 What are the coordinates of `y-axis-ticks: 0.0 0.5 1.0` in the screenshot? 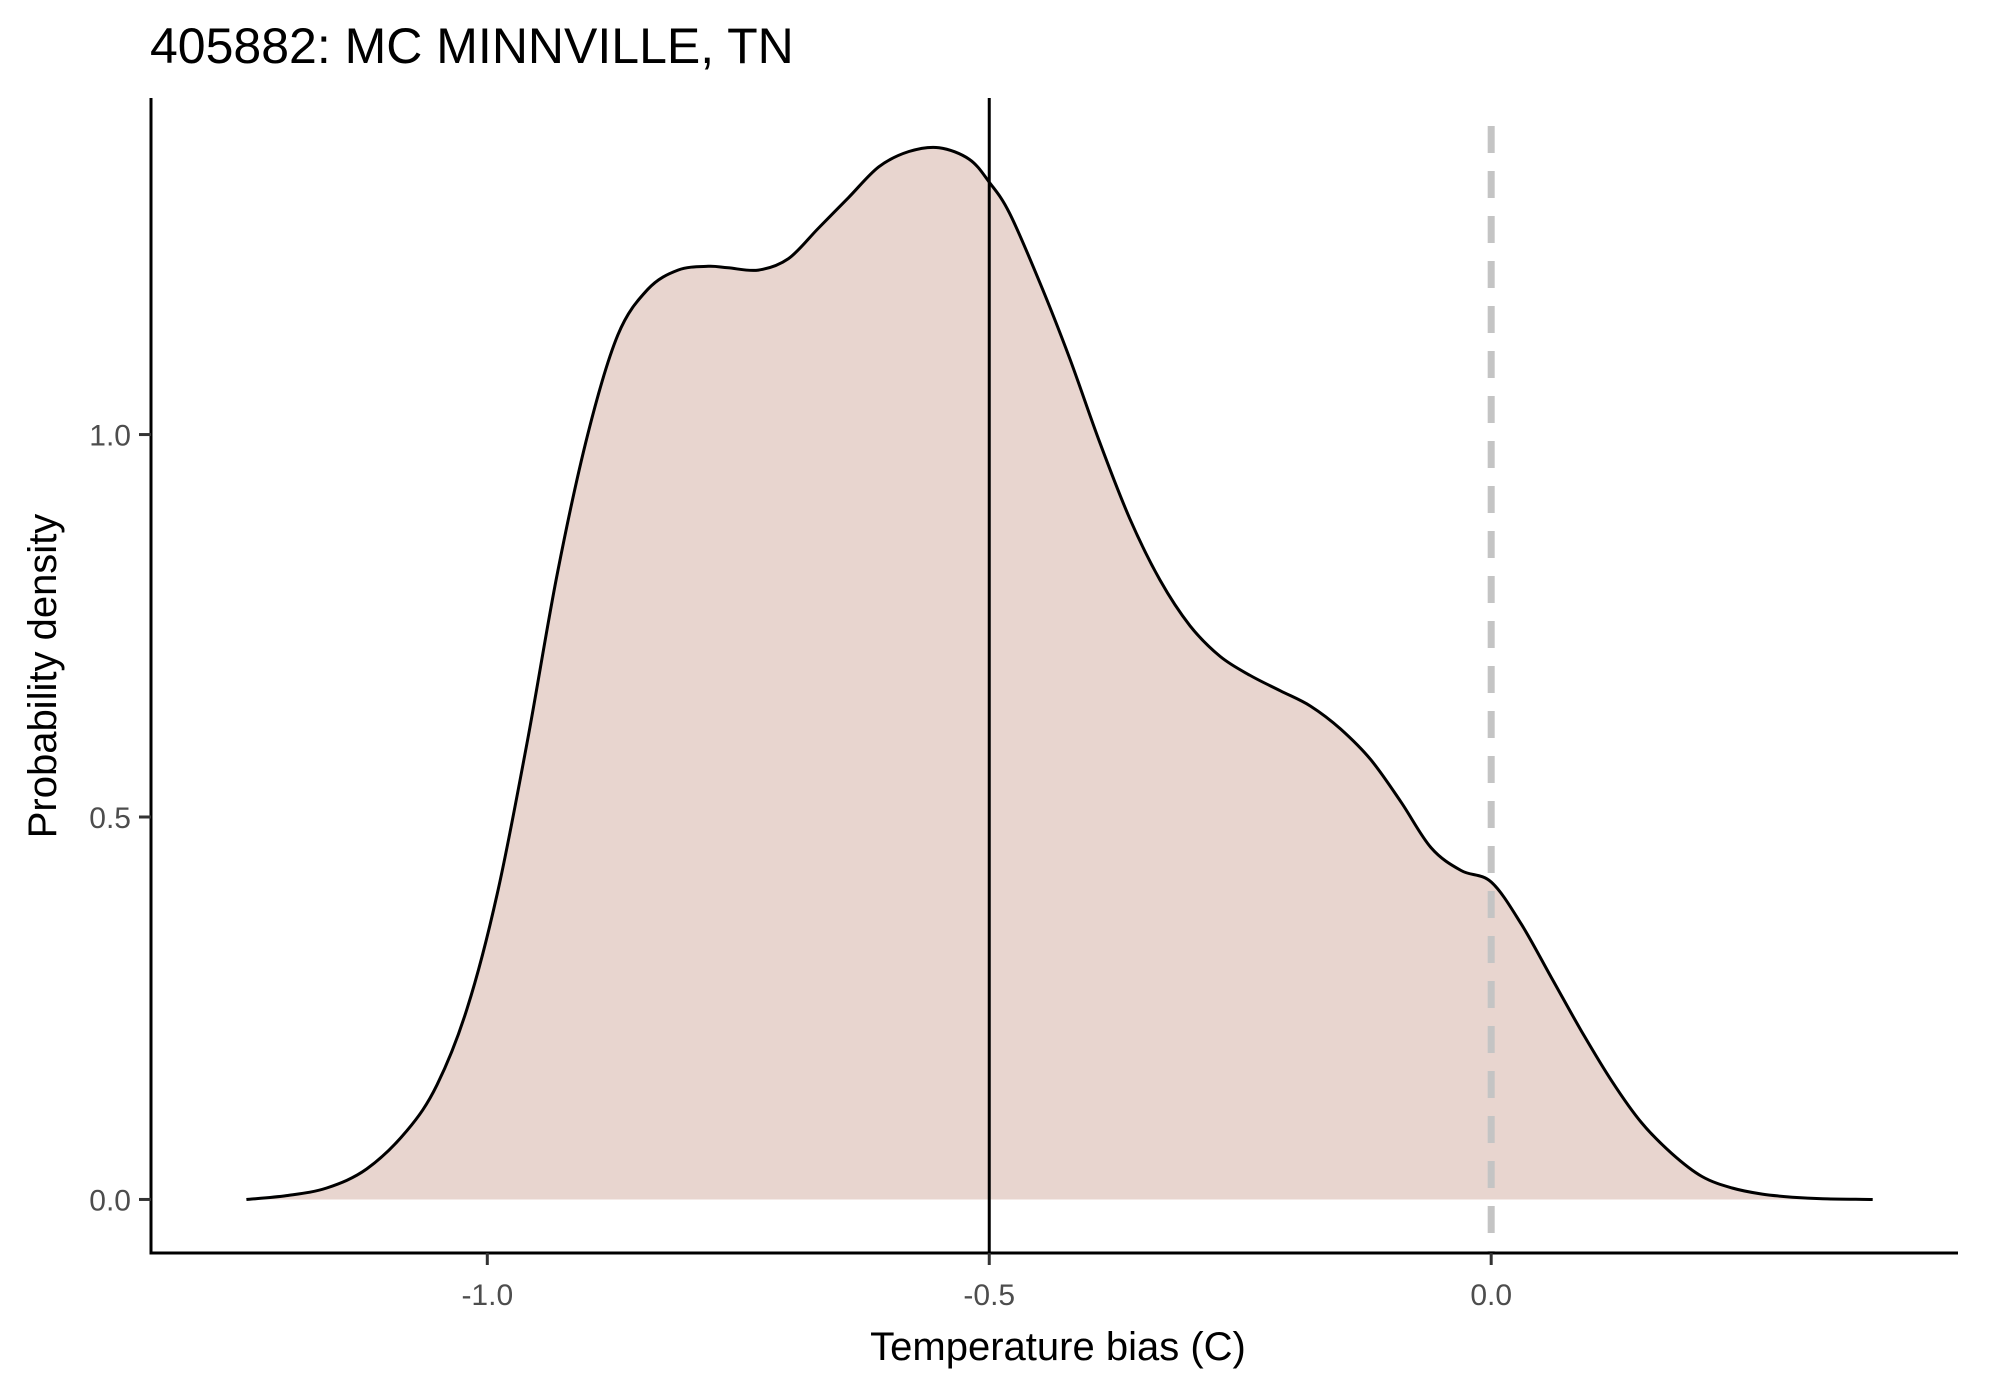 It's located at (120, 818).